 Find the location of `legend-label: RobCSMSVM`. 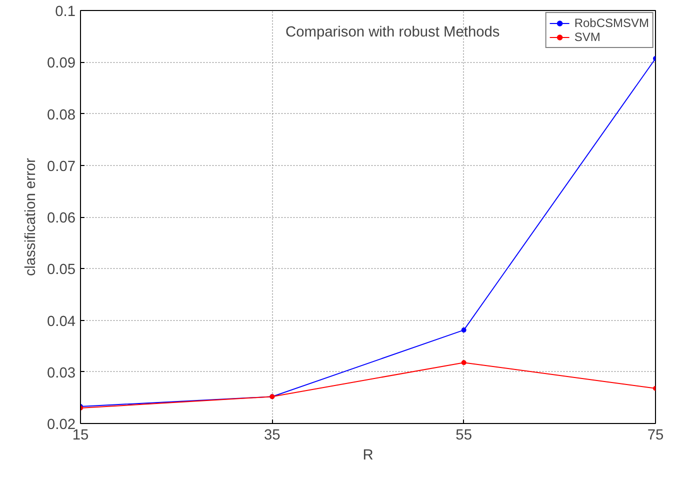

legend-label: RobCSMSVM is located at coordinates (611, 23).